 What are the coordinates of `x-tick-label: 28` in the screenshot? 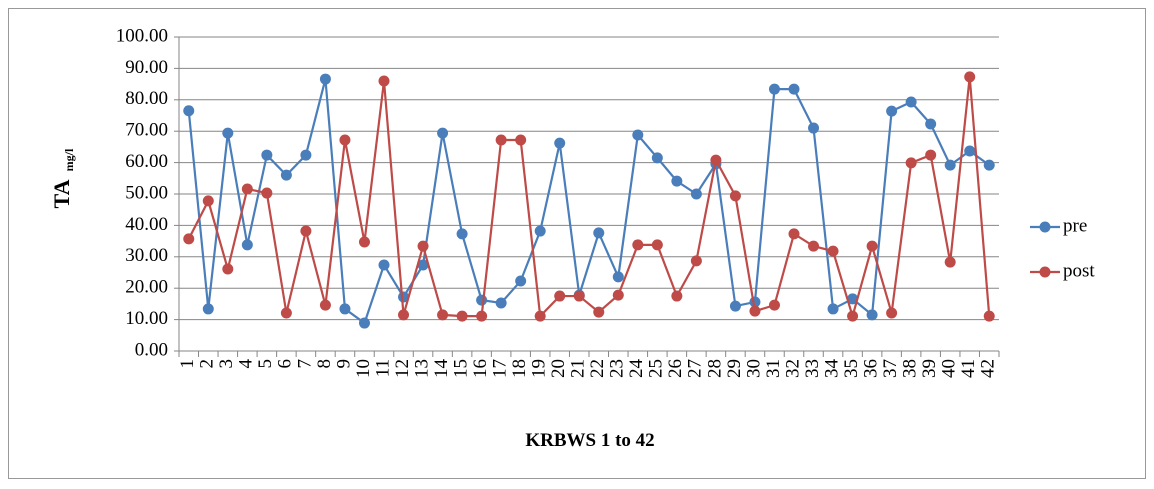 It's located at (714, 368).